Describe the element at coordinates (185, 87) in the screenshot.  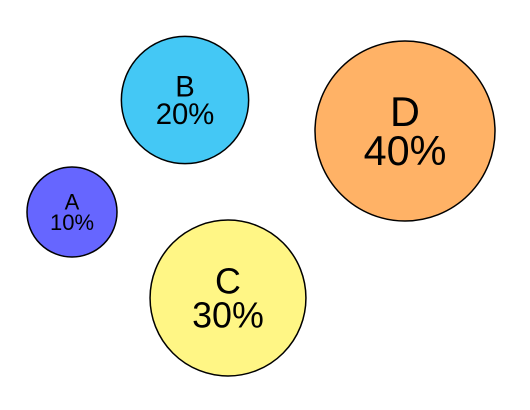
I see `bubble-name-label: B` at that location.